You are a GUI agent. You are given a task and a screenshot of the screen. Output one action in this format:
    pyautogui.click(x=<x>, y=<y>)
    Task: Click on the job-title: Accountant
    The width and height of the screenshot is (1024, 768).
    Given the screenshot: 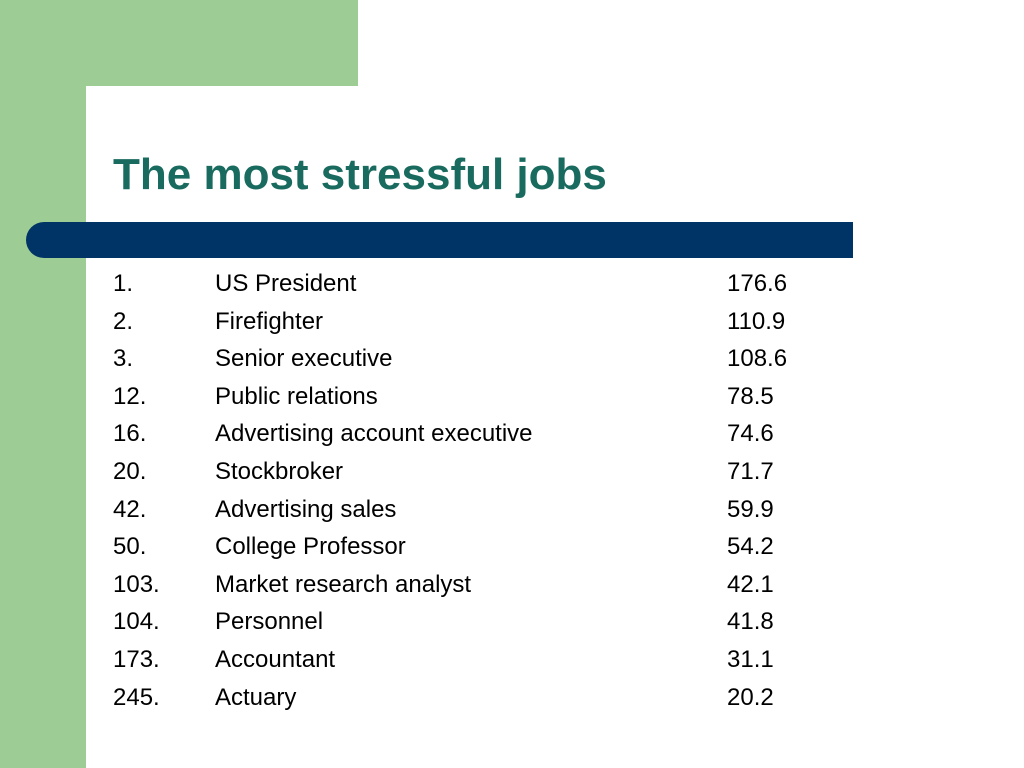 What is the action you would take?
    pyautogui.click(x=275, y=659)
    